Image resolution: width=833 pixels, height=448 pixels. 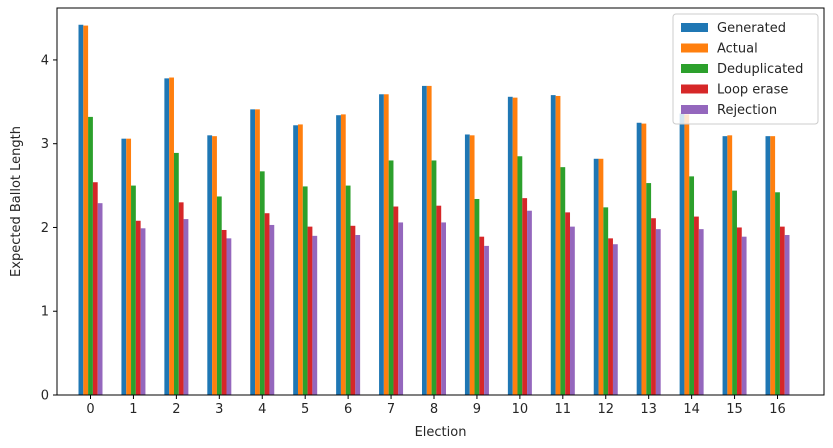 I want to click on x-tick-label: 7, so click(x=391, y=409).